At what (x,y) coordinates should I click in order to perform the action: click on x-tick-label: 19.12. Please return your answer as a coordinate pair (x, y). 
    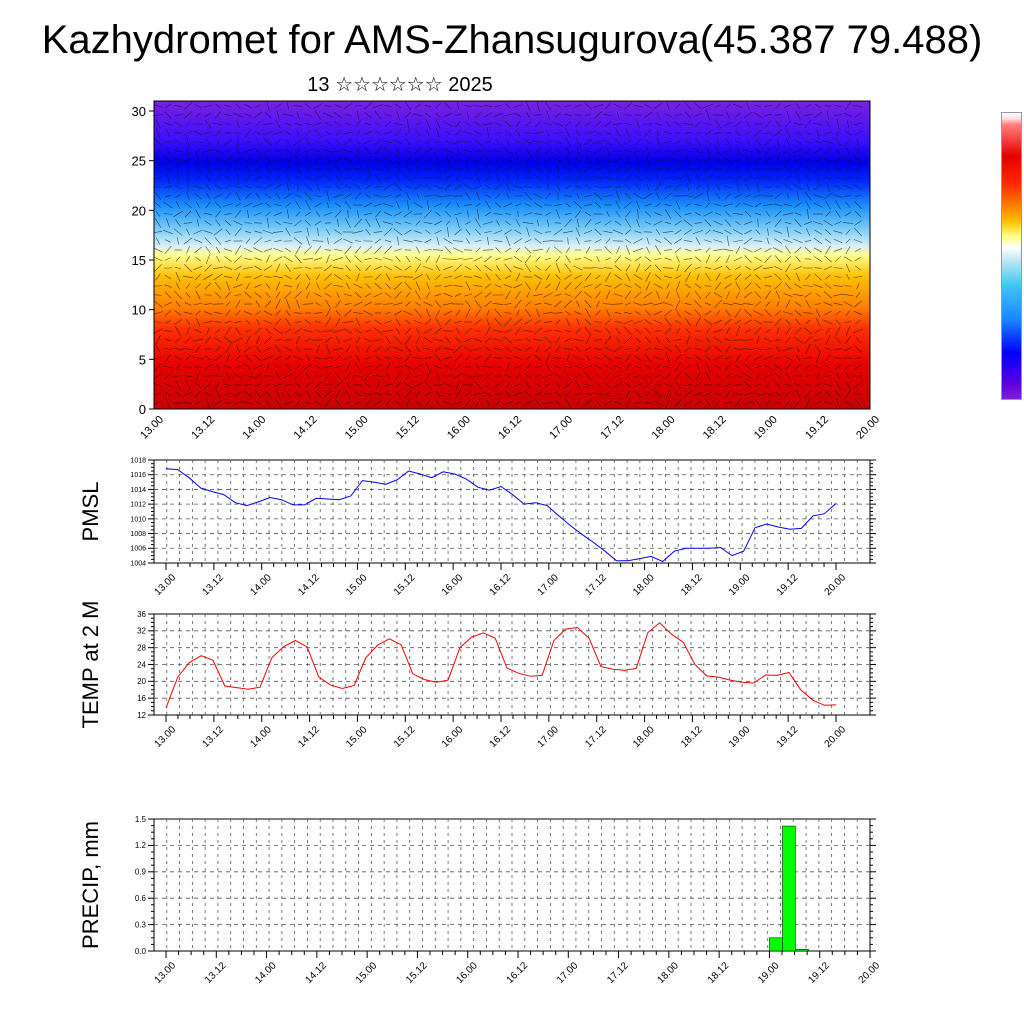
    Looking at the image, I should click on (788, 737).